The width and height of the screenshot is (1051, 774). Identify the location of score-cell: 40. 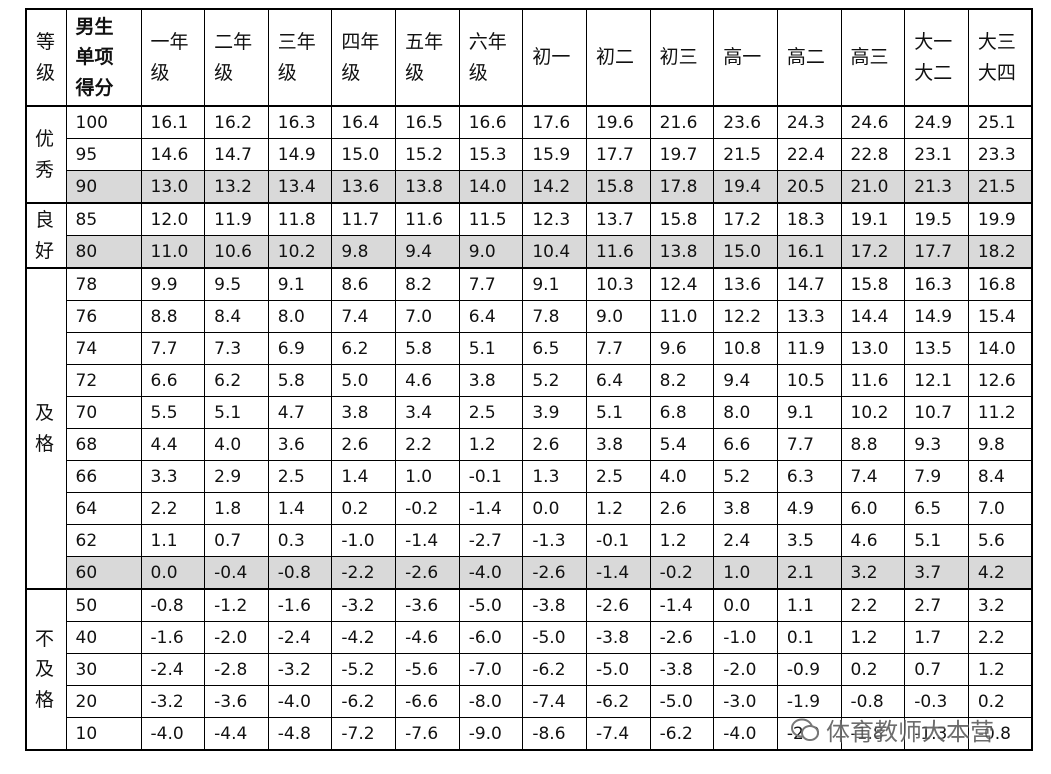
(103, 637).